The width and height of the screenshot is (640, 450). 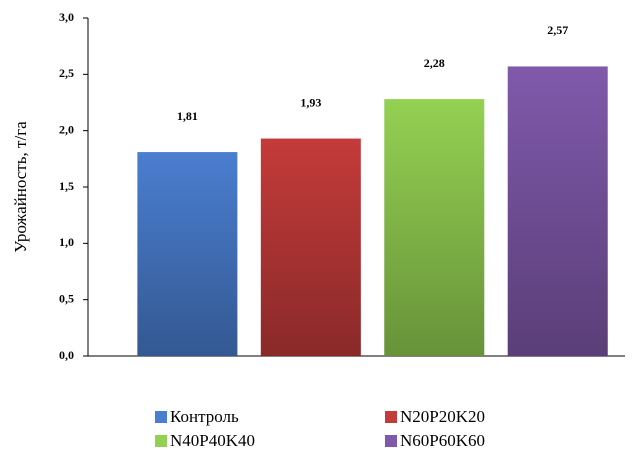 What do you see at coordinates (442, 440) in the screenshot?
I see `legend-label: N60P60K60` at bounding box center [442, 440].